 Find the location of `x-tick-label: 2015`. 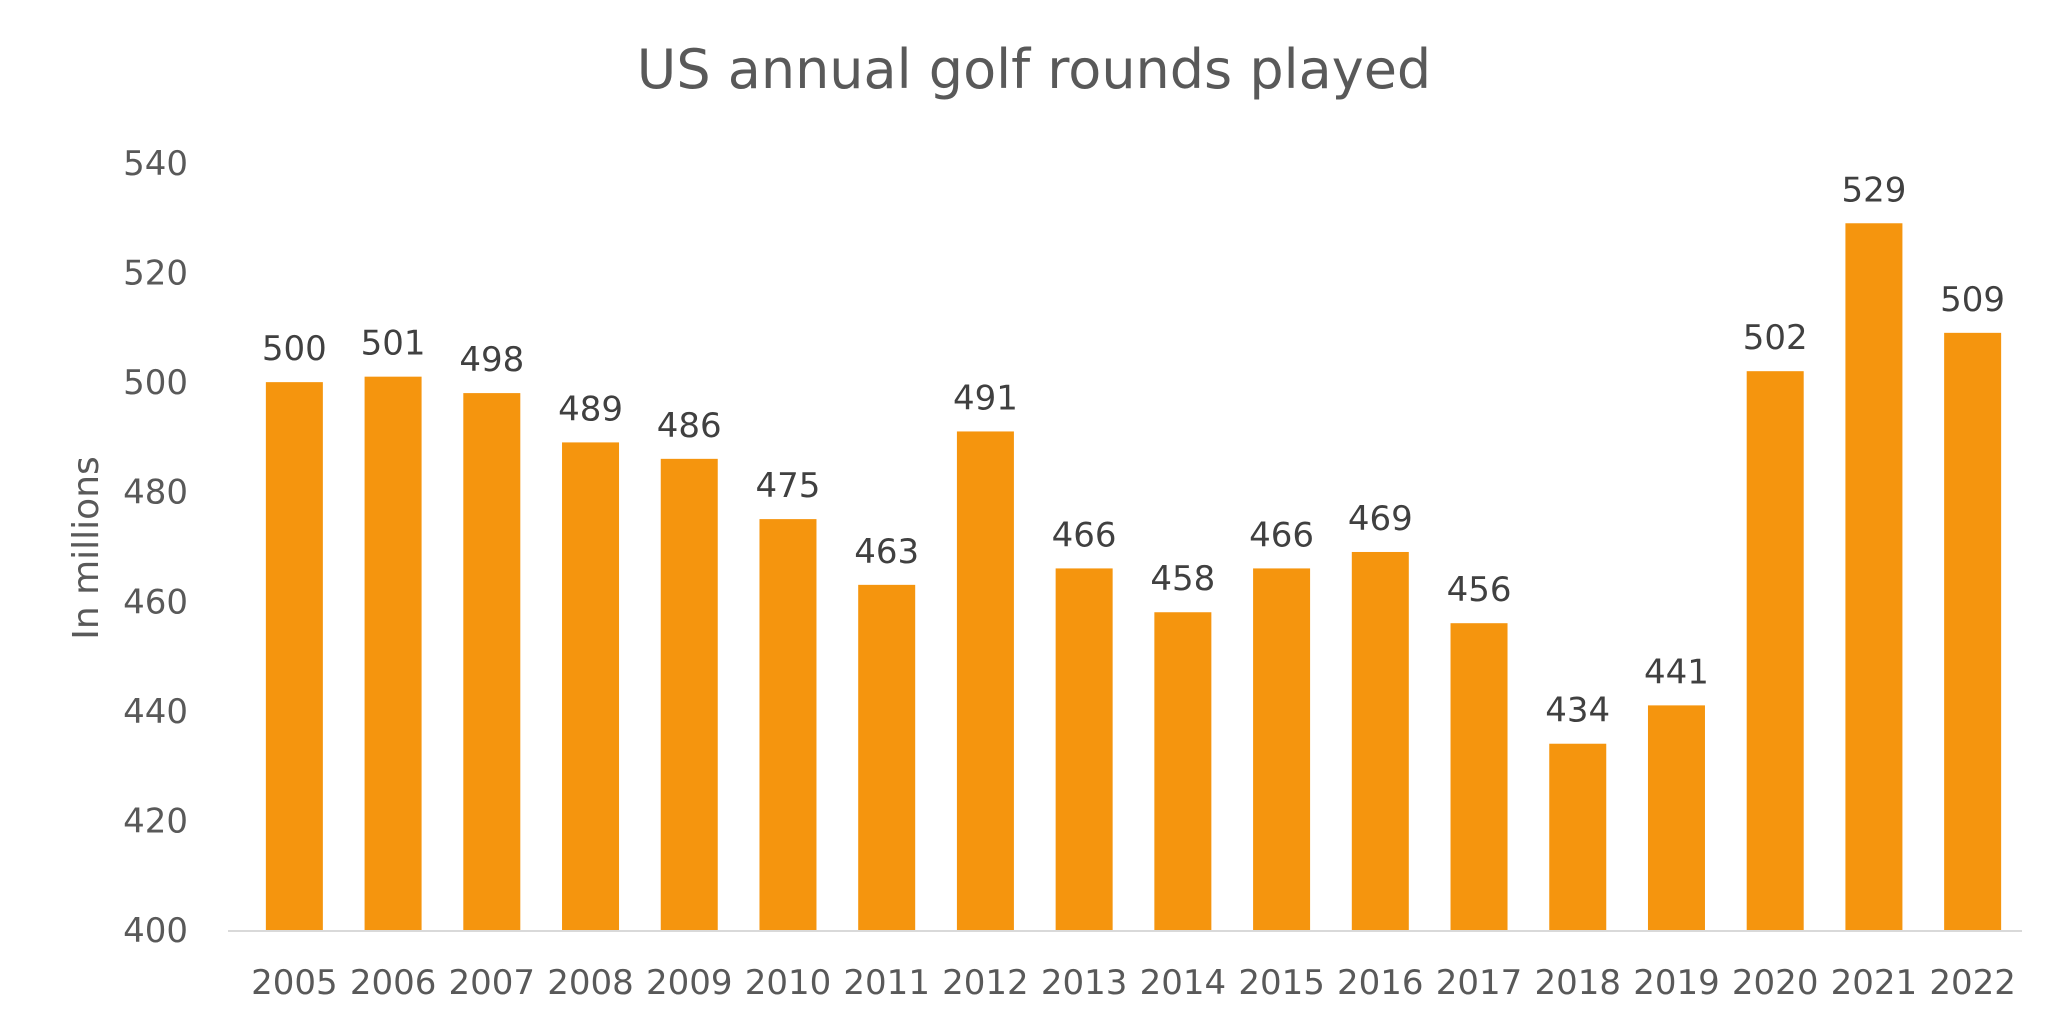

x-tick-label: 2015 is located at coordinates (1281, 983).